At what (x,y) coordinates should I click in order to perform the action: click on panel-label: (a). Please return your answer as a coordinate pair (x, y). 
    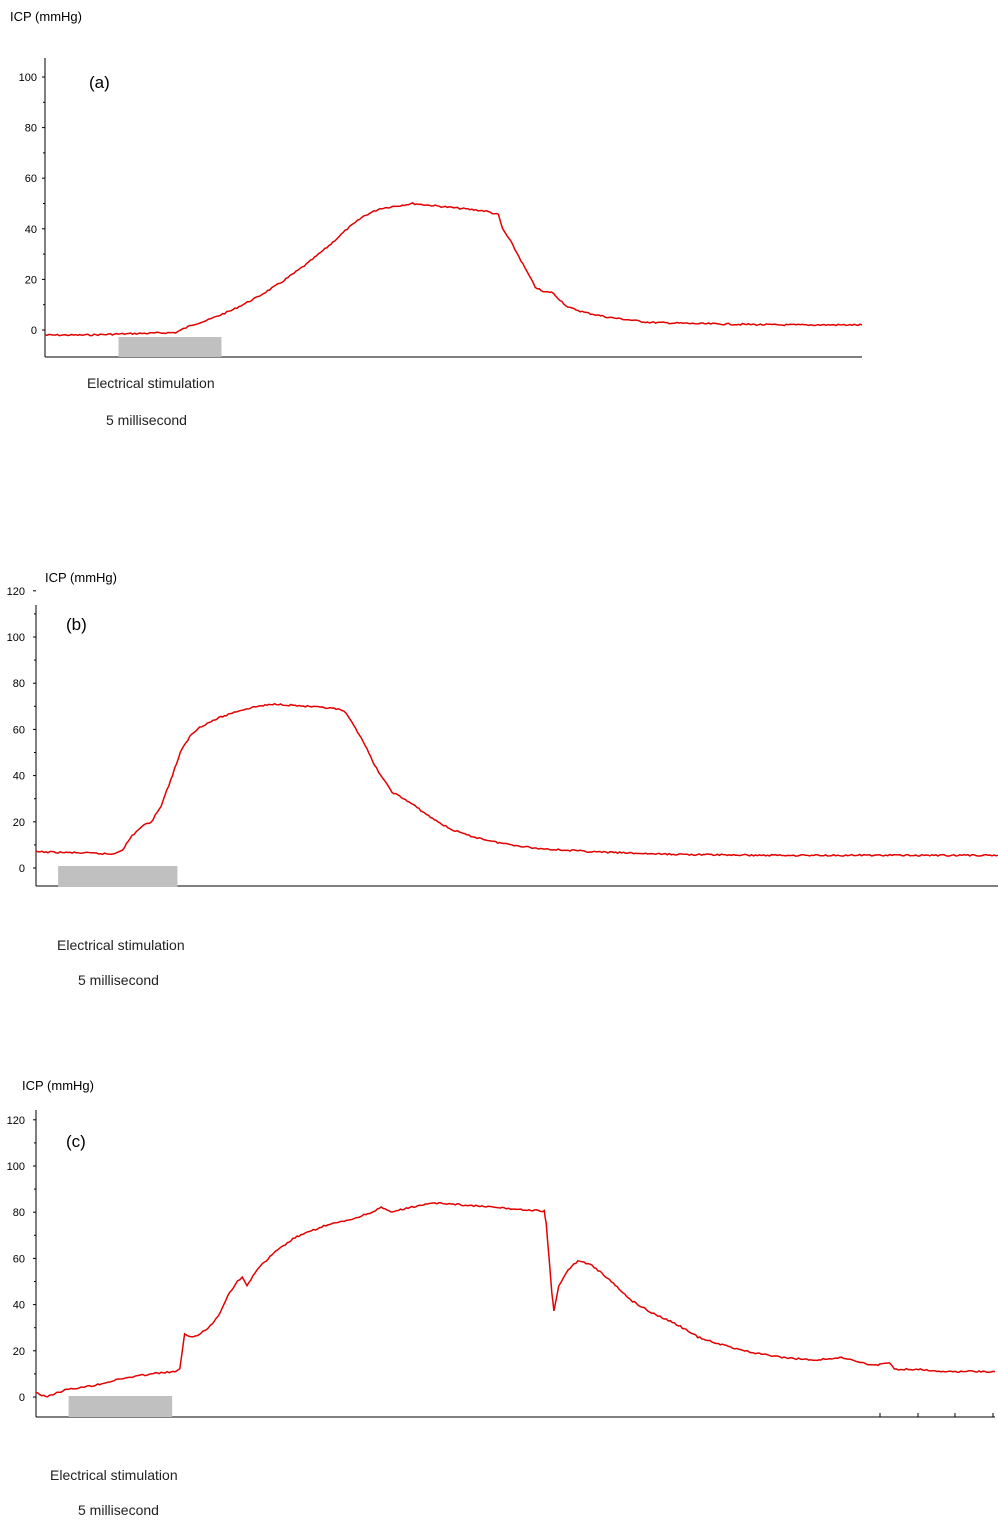
    Looking at the image, I should click on (99, 82).